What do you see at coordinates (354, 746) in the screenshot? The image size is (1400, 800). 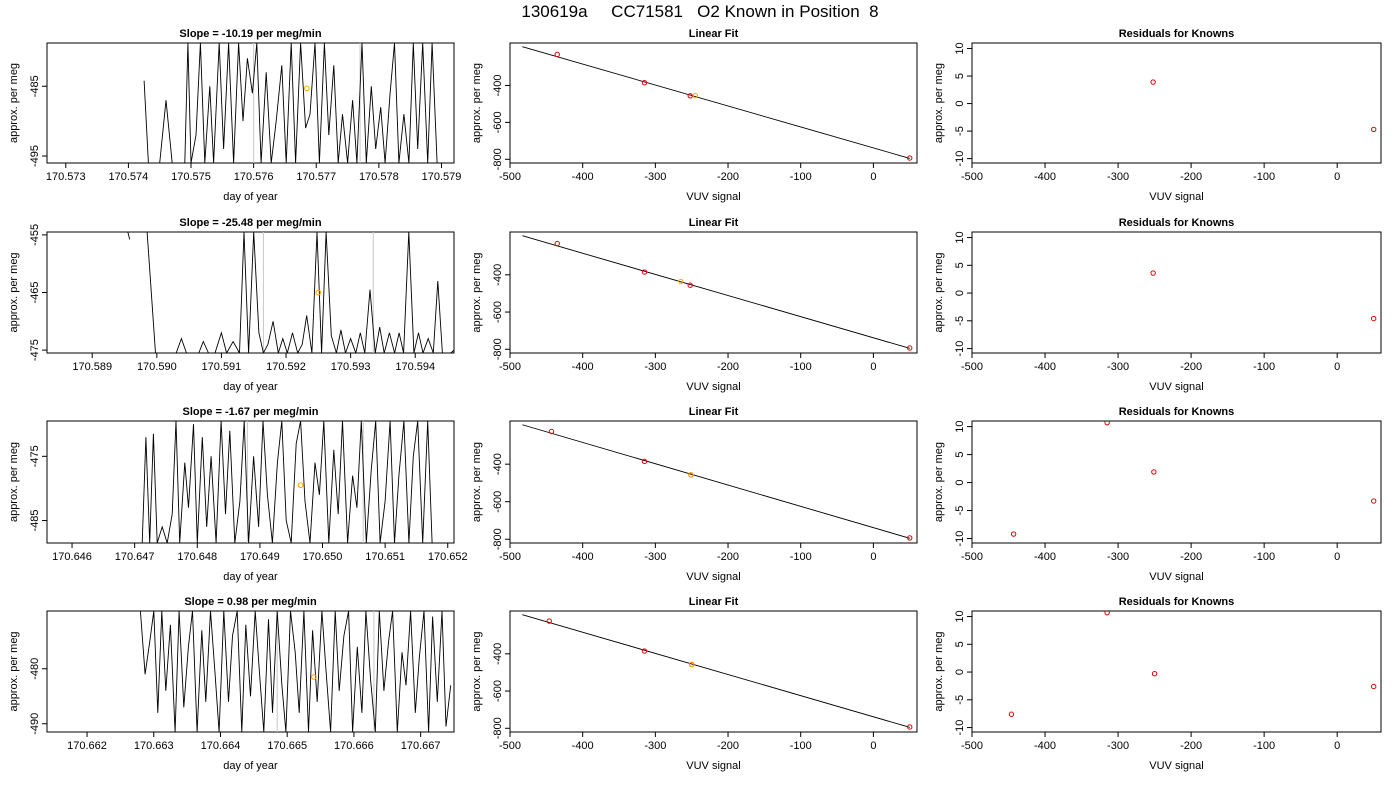 I see `x-tick-label: 170.666` at bounding box center [354, 746].